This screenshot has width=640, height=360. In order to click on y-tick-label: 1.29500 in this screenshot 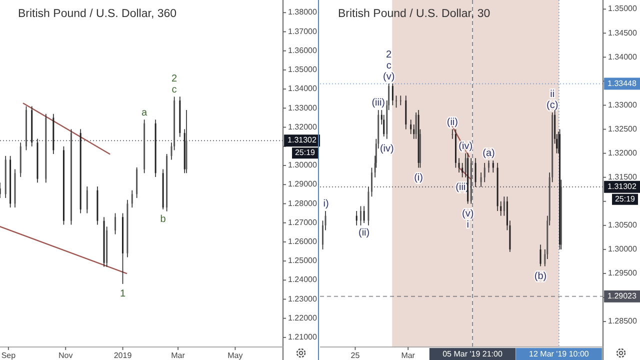, I will do `click(623, 273)`.